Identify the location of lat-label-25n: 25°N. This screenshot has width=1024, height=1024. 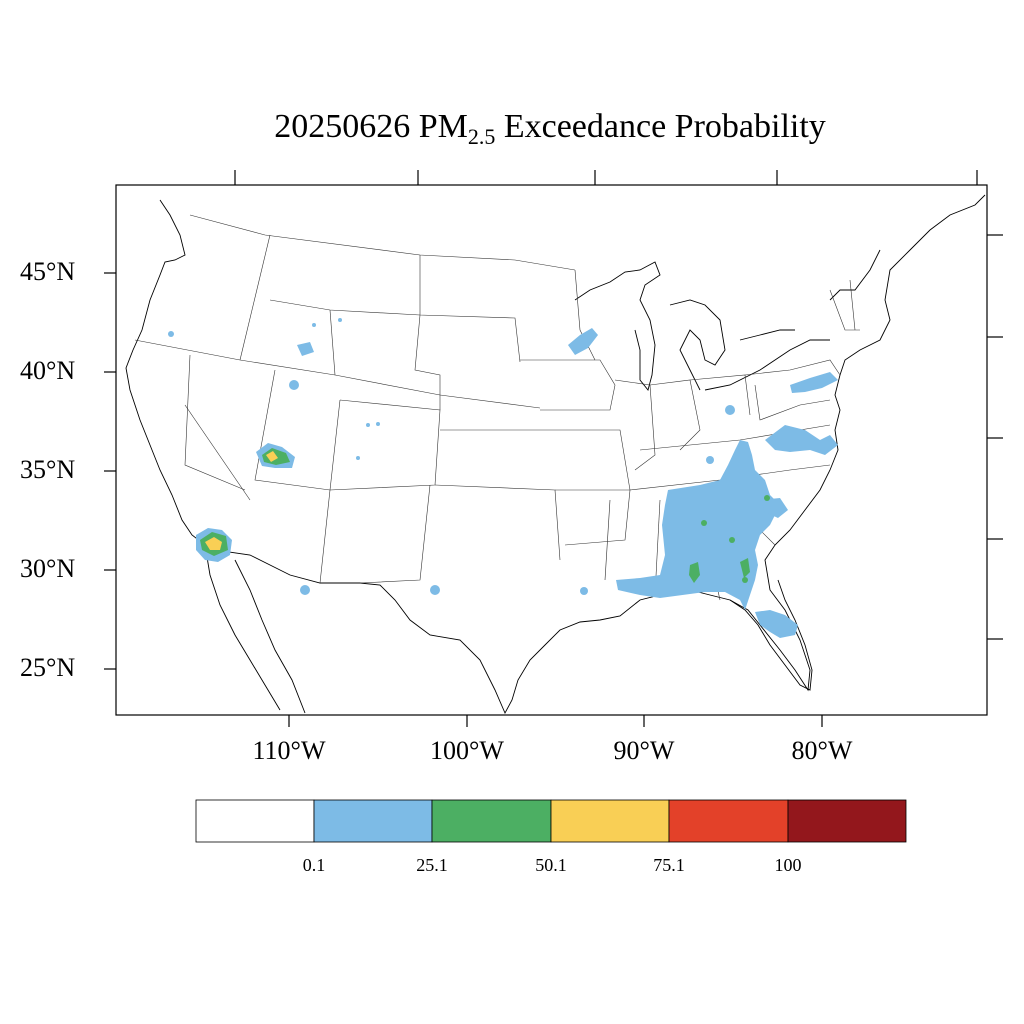
(48, 667).